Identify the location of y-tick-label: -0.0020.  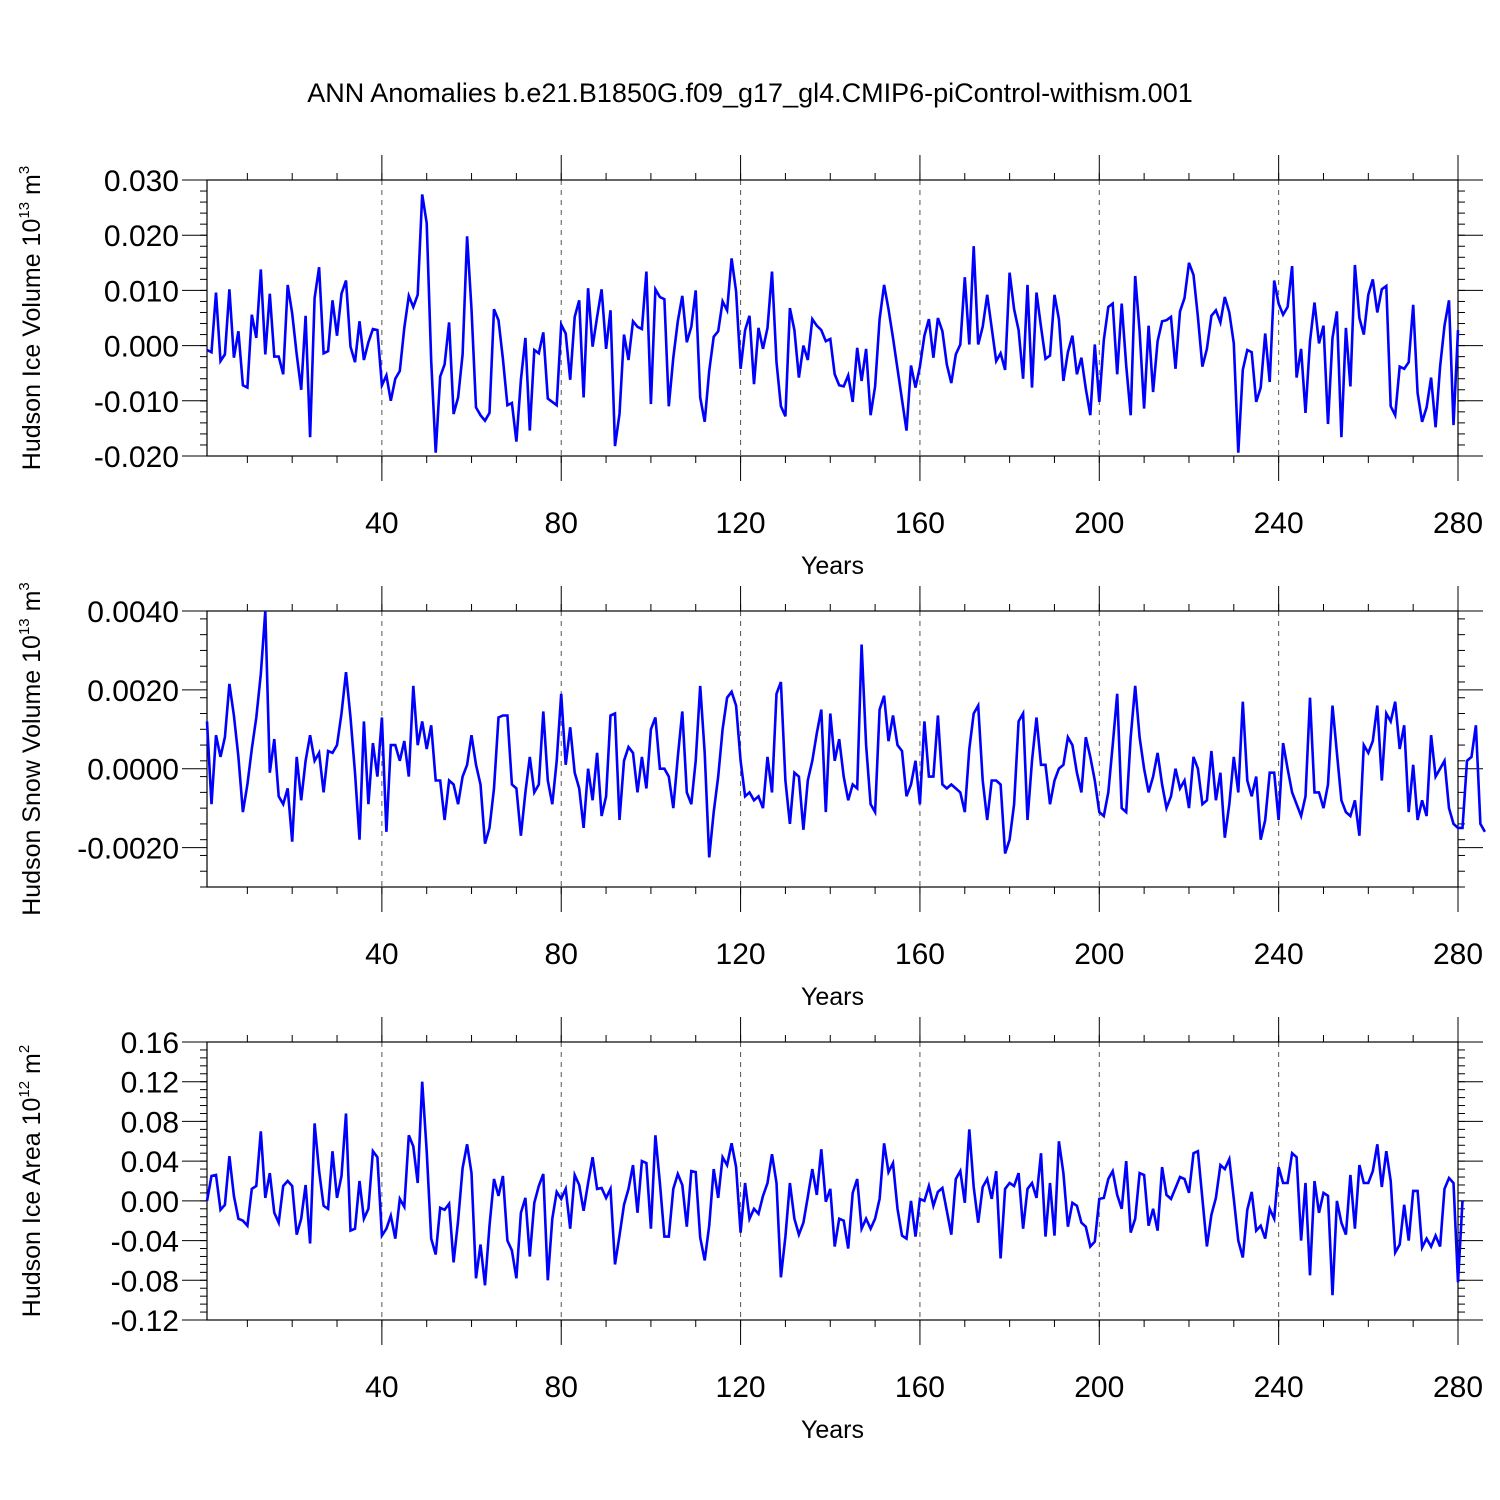
(128, 849).